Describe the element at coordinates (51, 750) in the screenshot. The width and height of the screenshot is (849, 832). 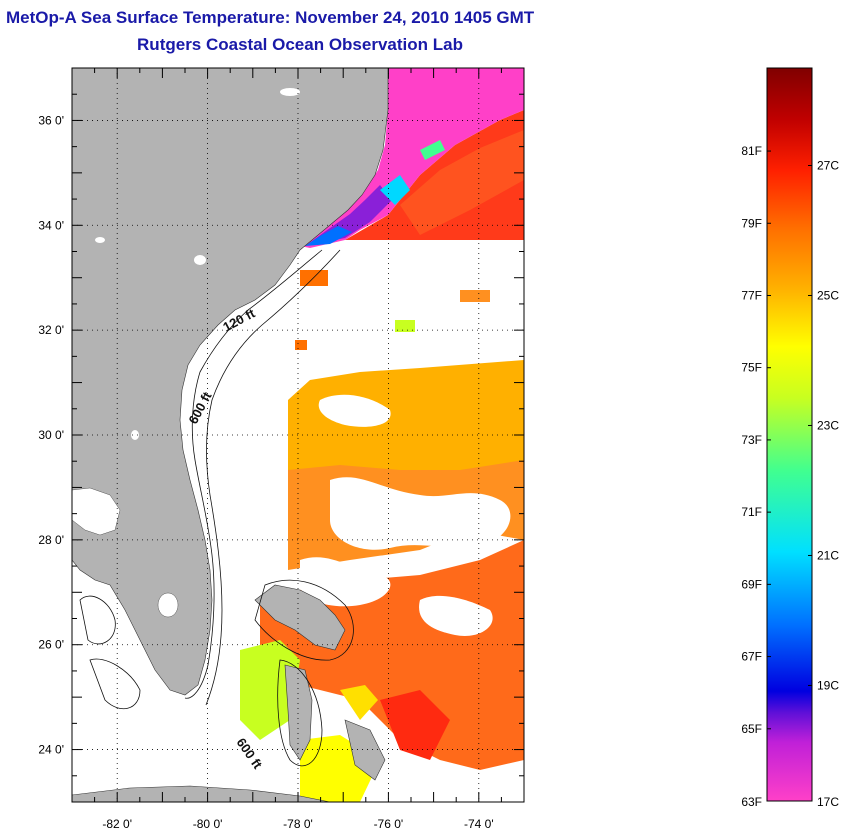
I see `lat-tick-label: 24 0'` at that location.